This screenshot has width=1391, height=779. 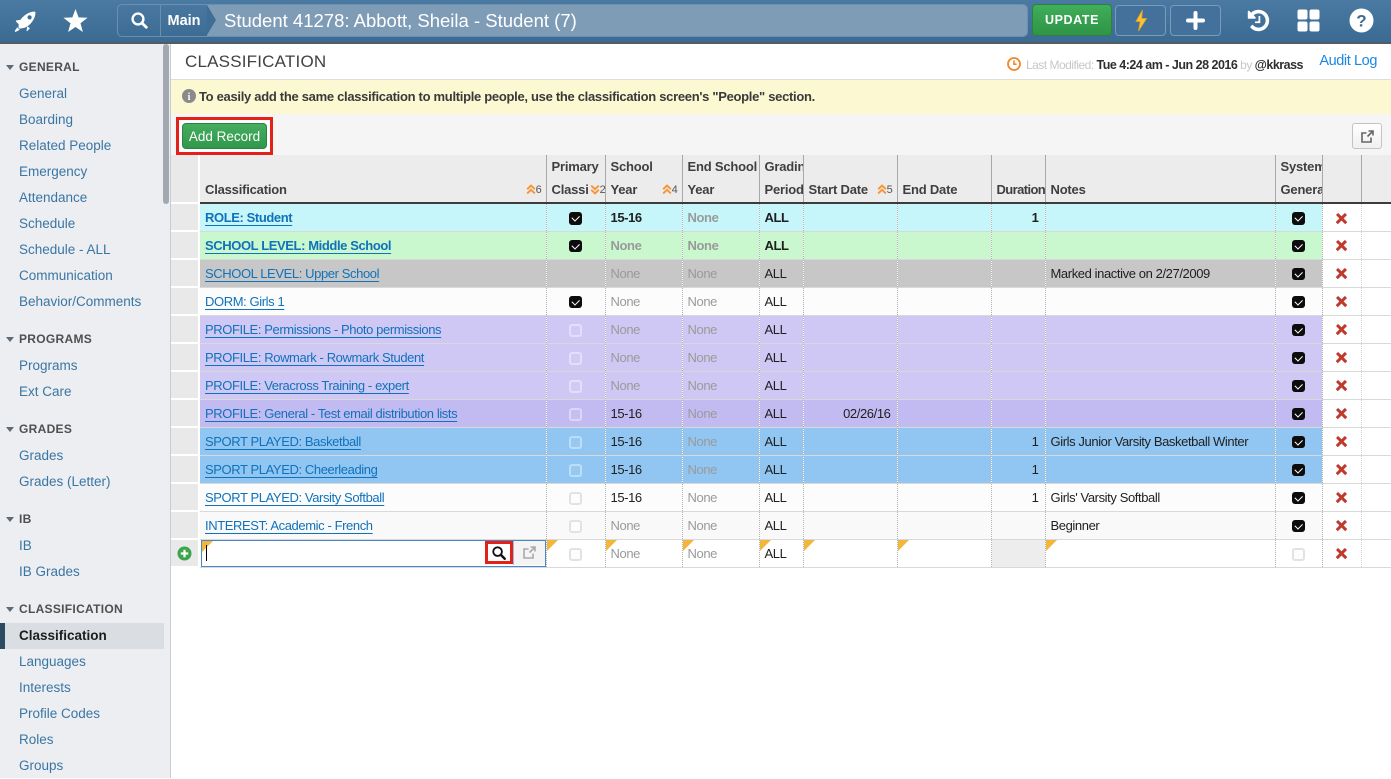 I want to click on svg-text: i, so click(x=189, y=97).